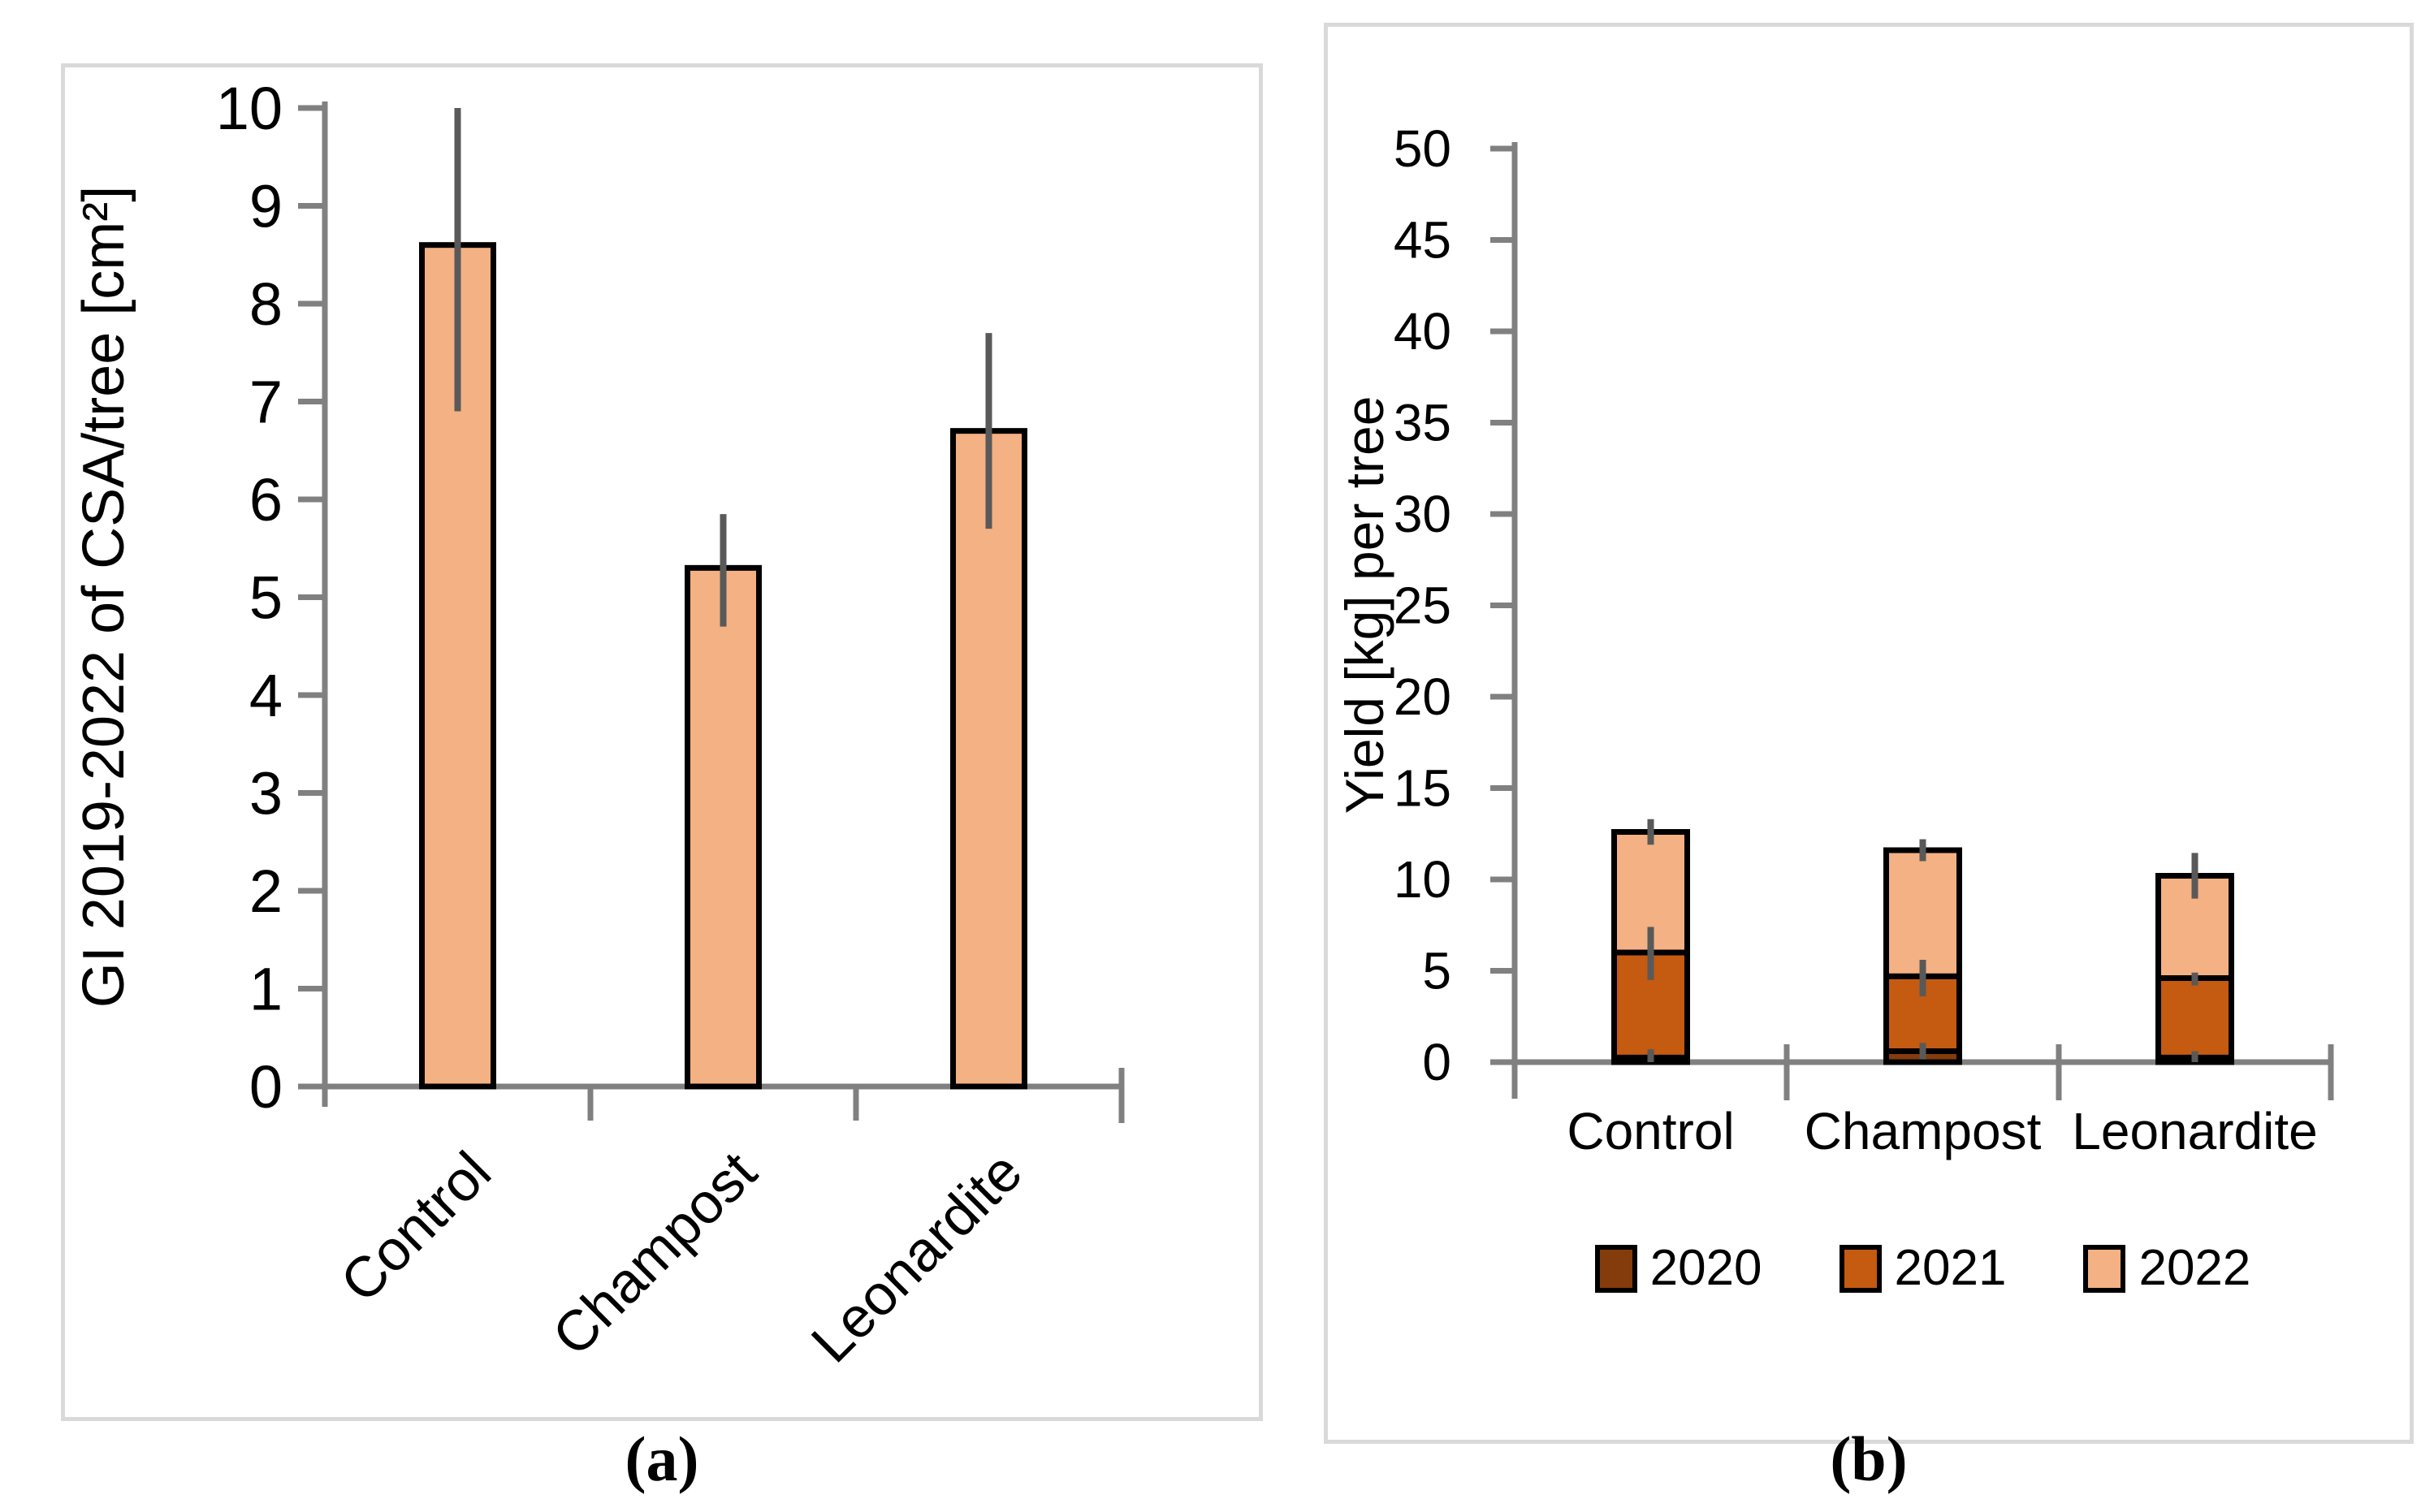 The image size is (2434, 1512). I want to click on y-tick-label: 20, so click(1422, 696).